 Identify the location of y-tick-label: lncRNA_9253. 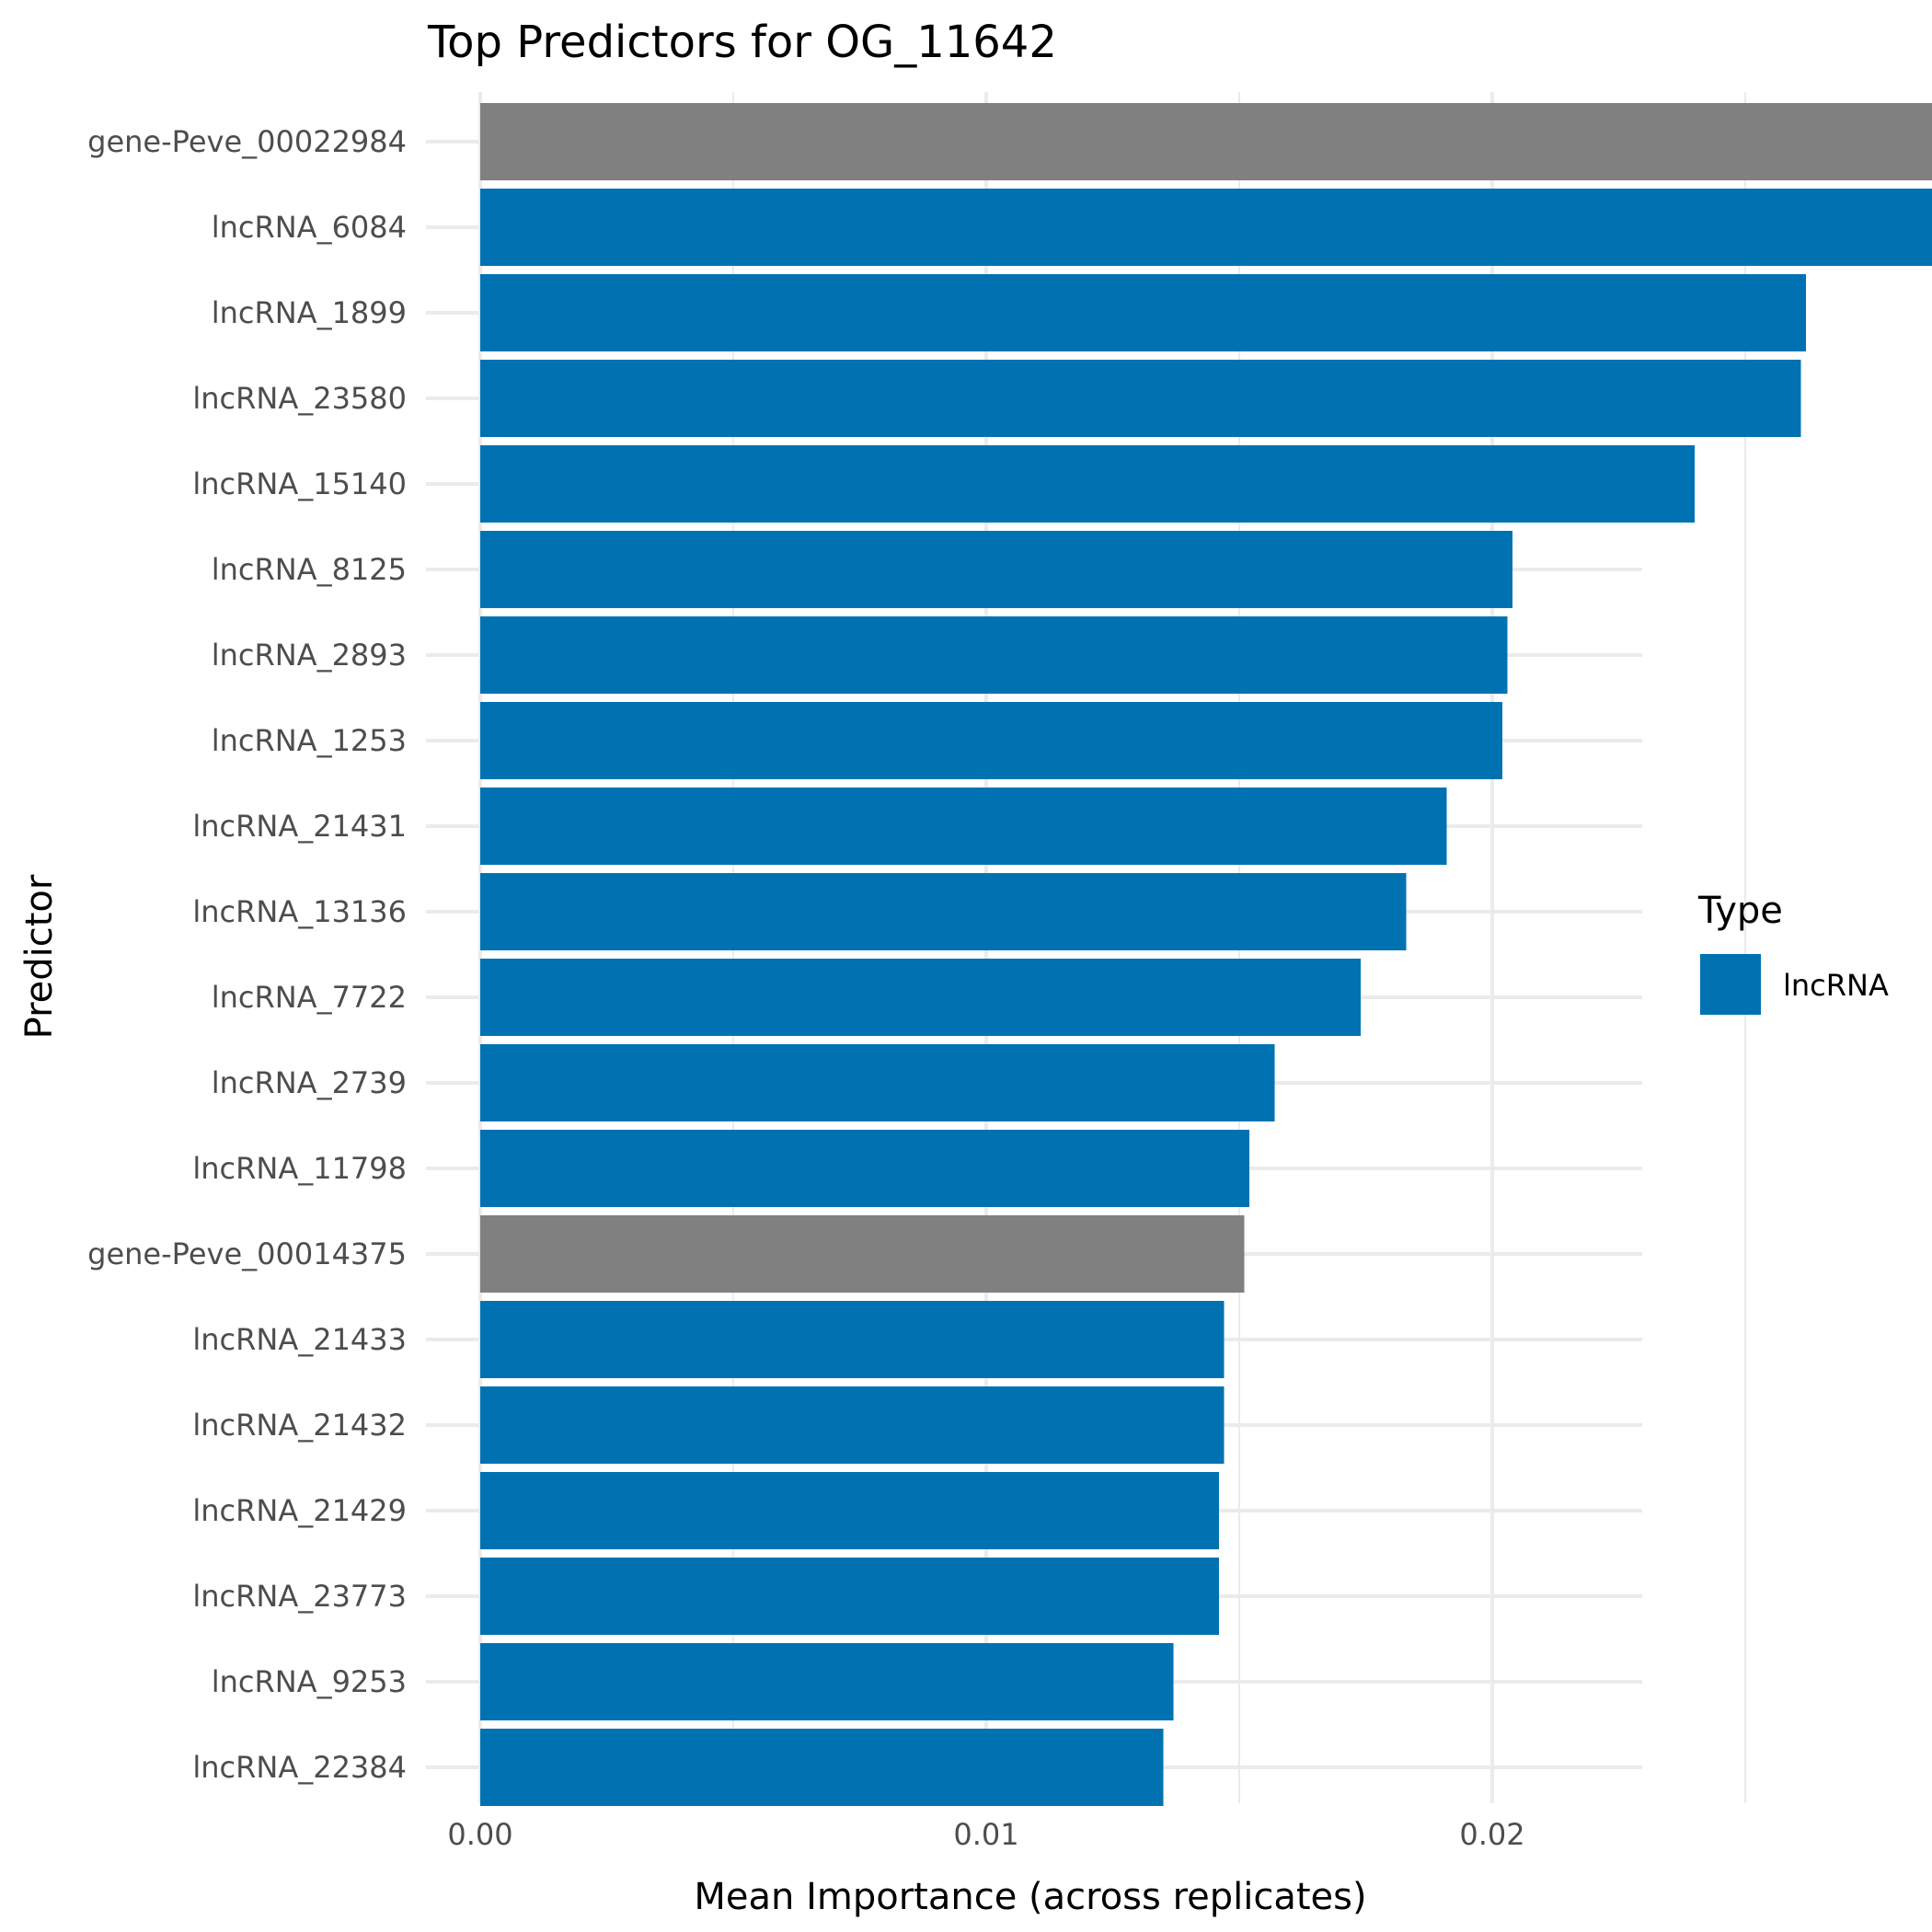
(309, 1681).